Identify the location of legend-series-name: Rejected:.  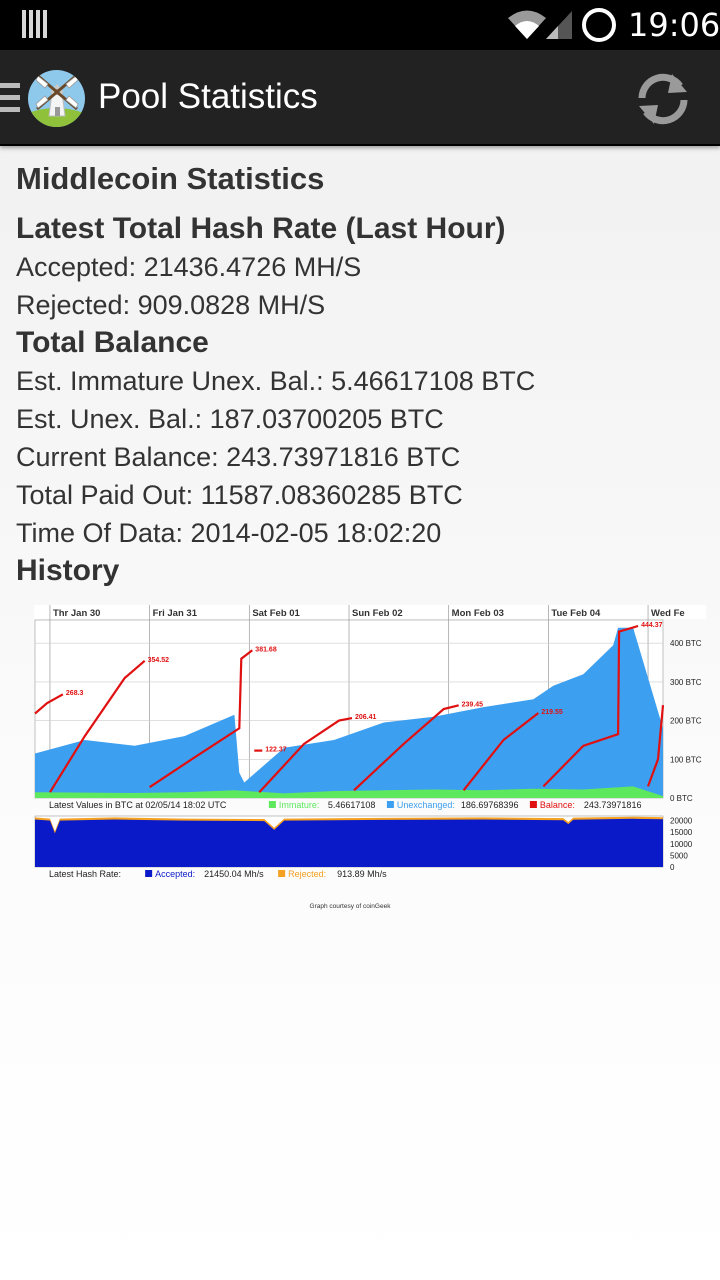
(307, 874).